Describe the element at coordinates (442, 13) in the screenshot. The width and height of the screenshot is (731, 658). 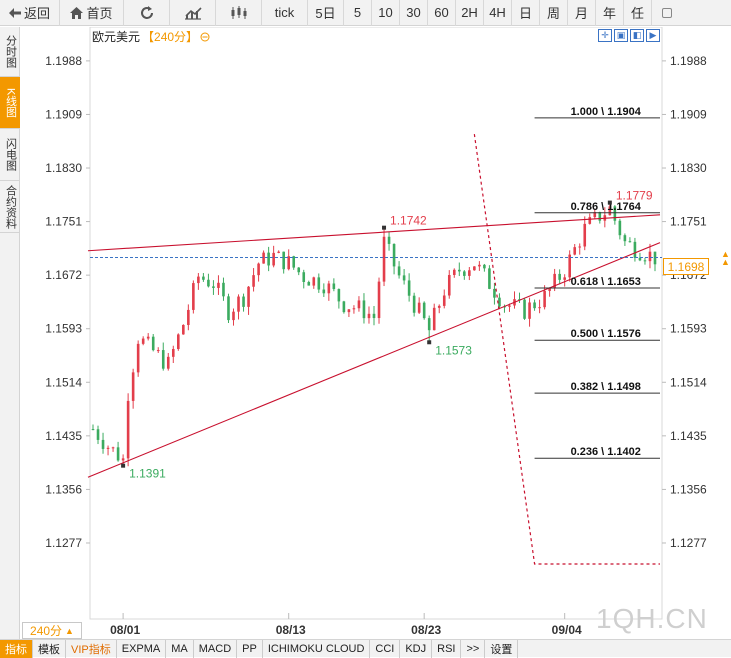
I see `period-button-5: 60` at that location.